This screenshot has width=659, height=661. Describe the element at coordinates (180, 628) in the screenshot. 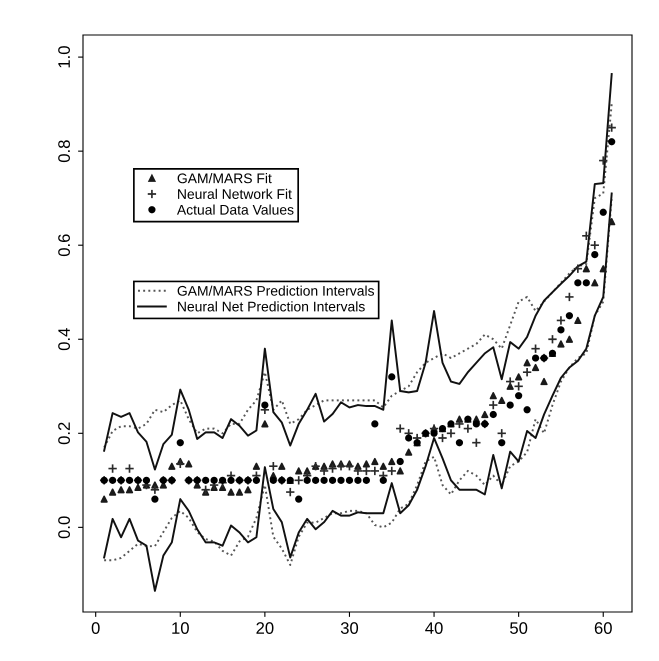

I see `x-tick-label: 10` at that location.